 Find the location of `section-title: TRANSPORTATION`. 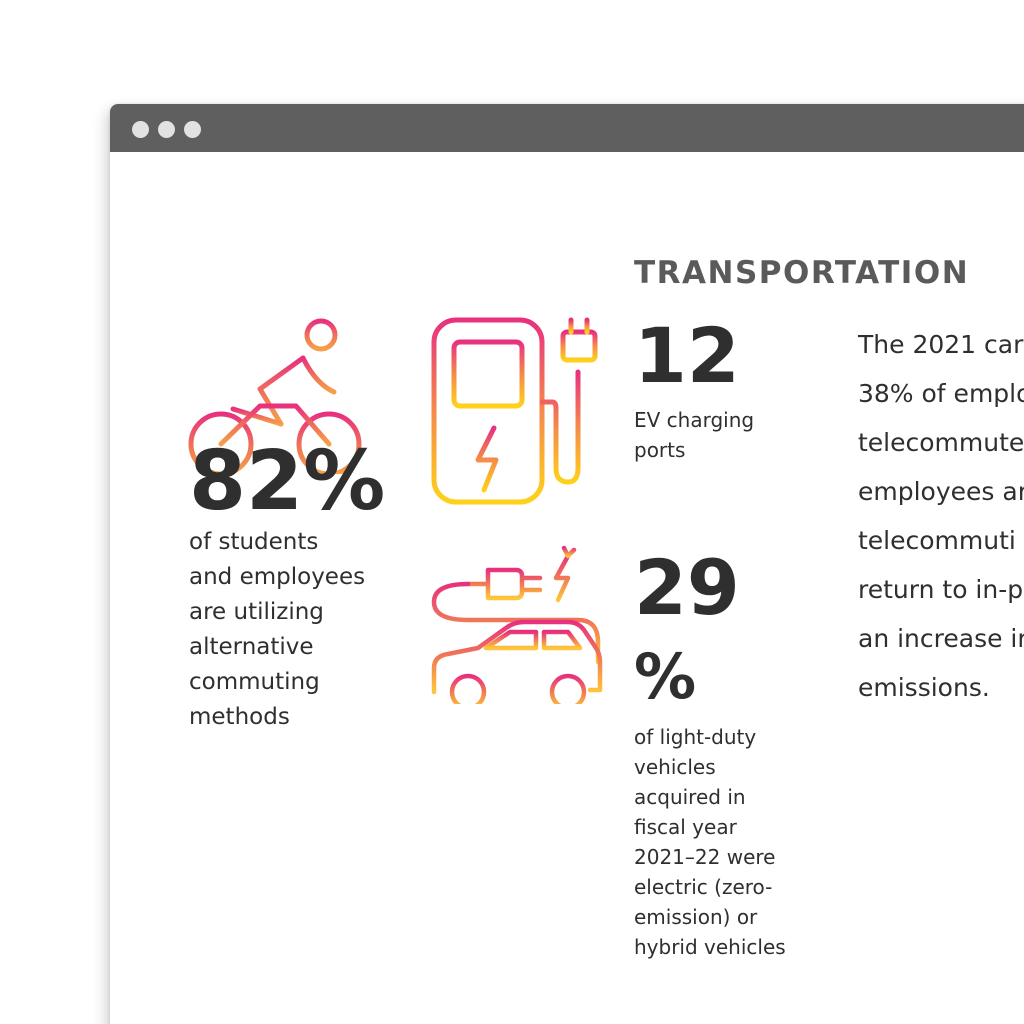

section-title: TRANSPORTATION is located at coordinates (802, 273).